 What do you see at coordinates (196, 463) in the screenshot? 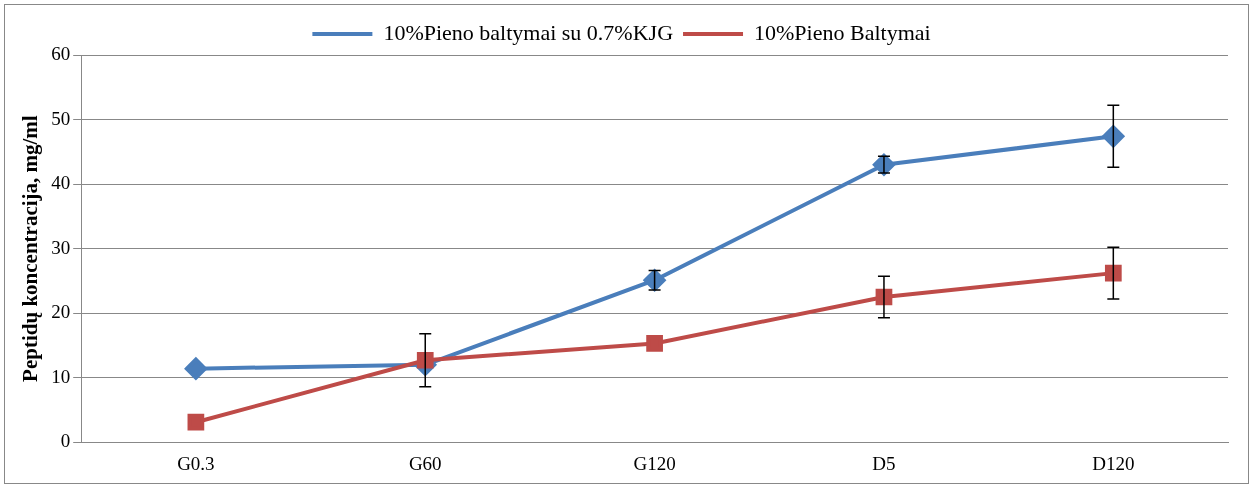
I see `x-tick-label: G0.3` at bounding box center [196, 463].